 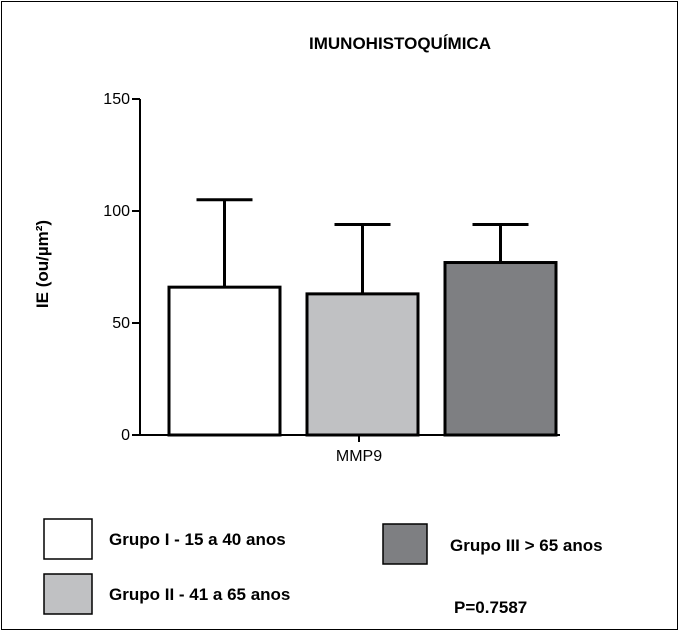 I want to click on p-value-annotation: P=0.7587, so click(x=490, y=607).